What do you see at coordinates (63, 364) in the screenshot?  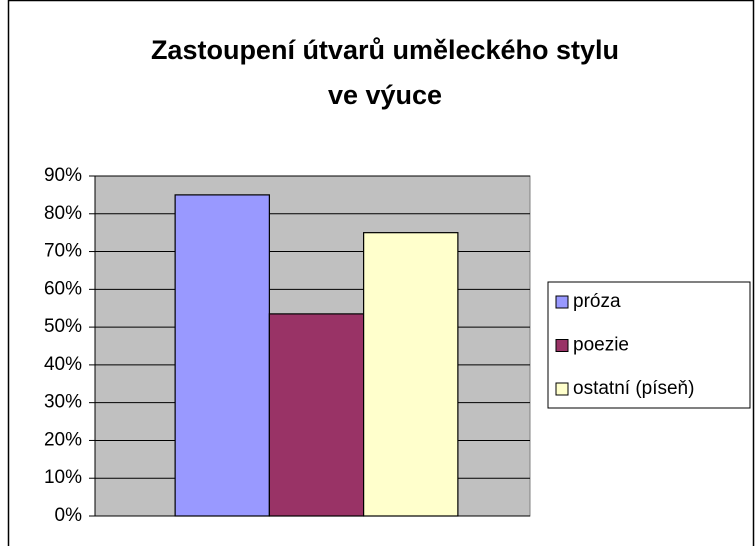 I see `y-tick-label: 40%` at bounding box center [63, 364].